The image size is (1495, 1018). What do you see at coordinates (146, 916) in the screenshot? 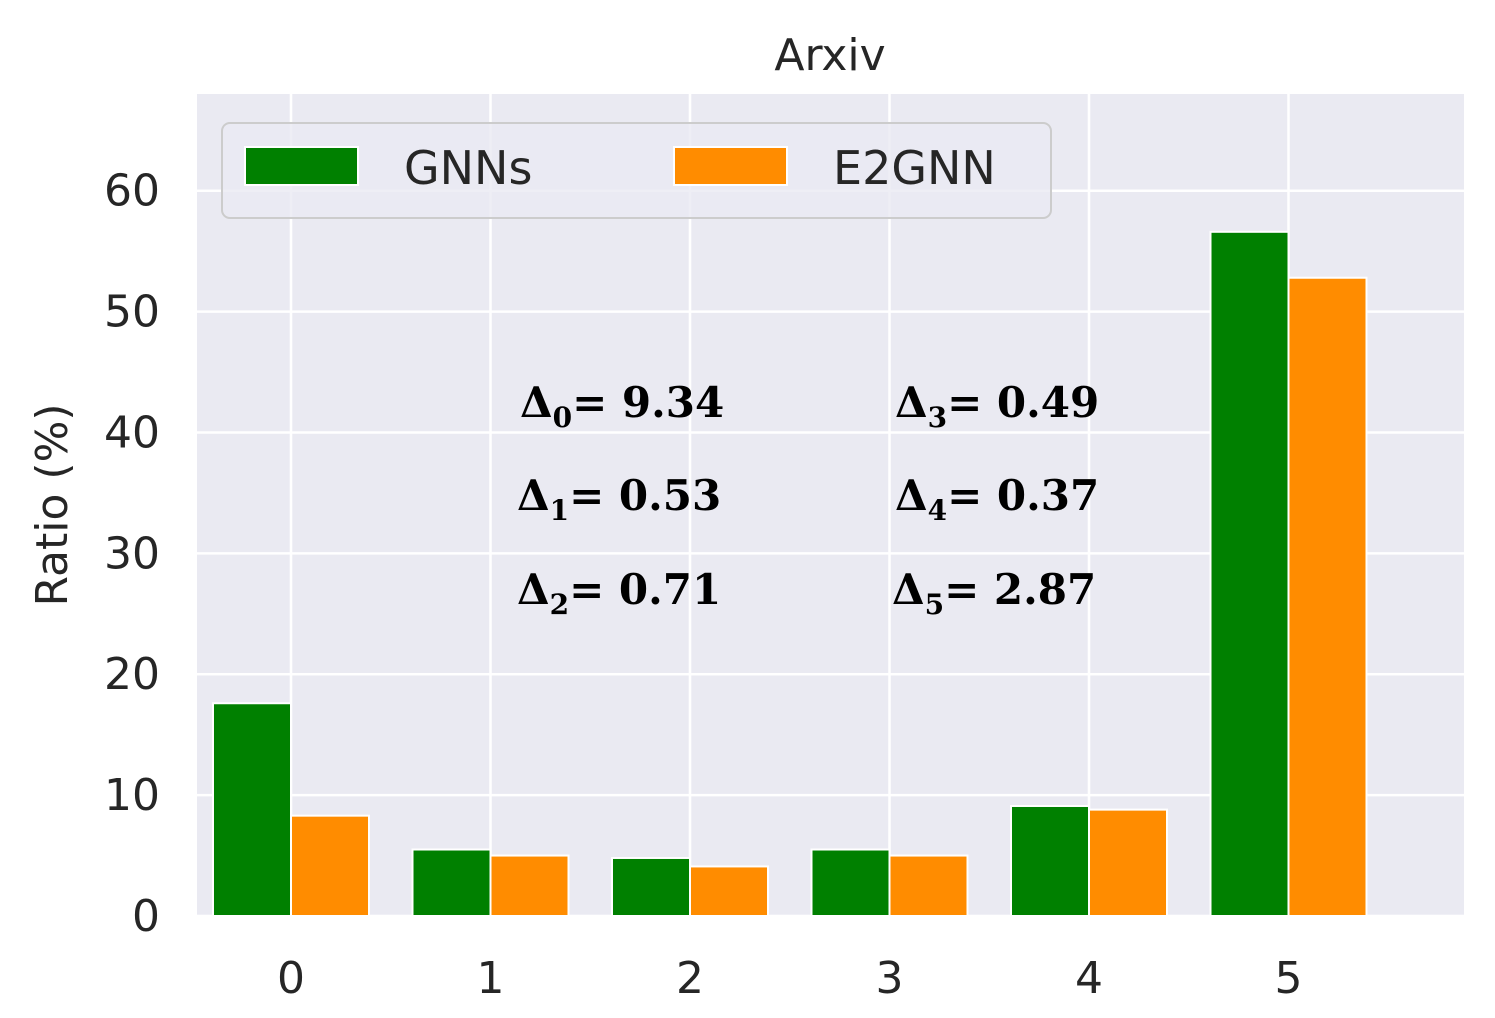
I see `y-tick-label: 0` at bounding box center [146, 916].